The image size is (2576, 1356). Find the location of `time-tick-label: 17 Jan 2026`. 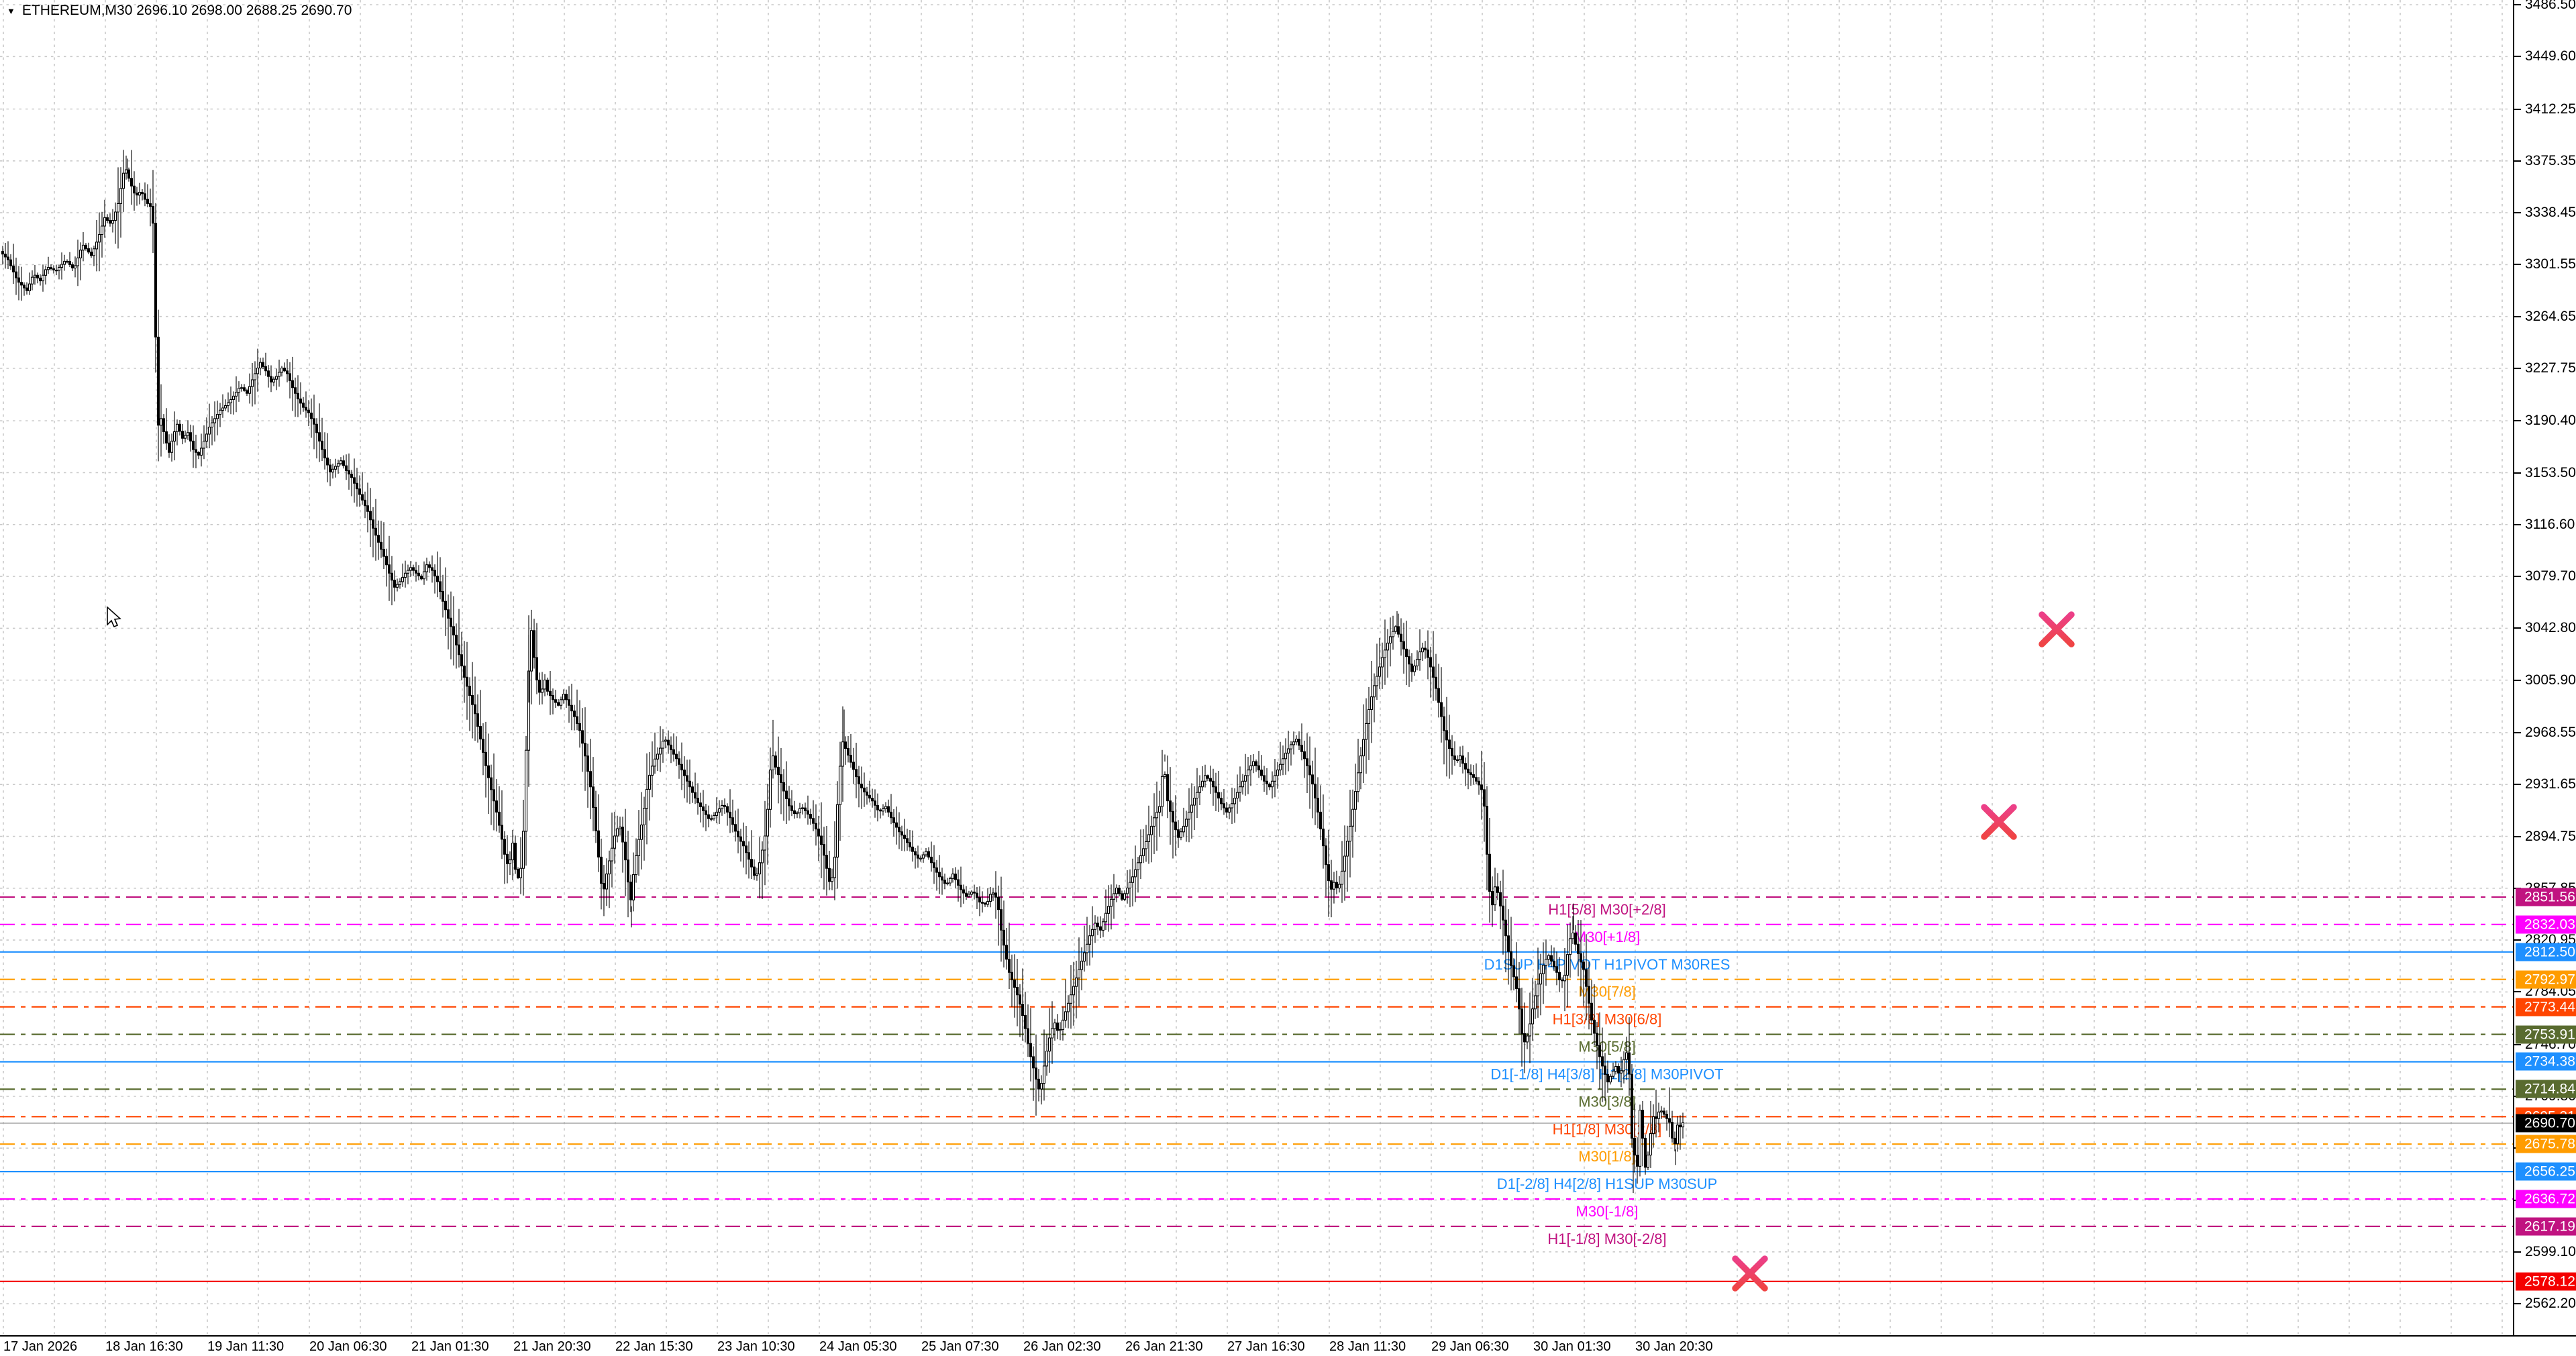

time-tick-label: 17 Jan 2026 is located at coordinates (40, 1346).